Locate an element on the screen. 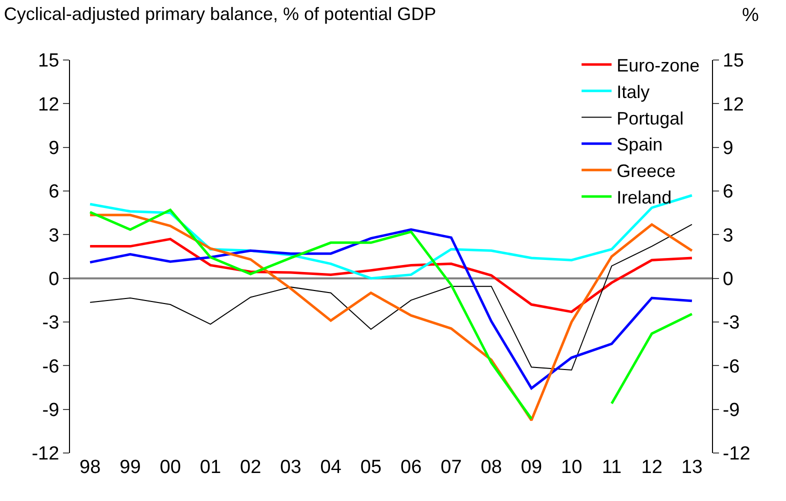 Image resolution: width=786 pixels, height=501 pixels. x-tick-label: 12 is located at coordinates (651, 467).